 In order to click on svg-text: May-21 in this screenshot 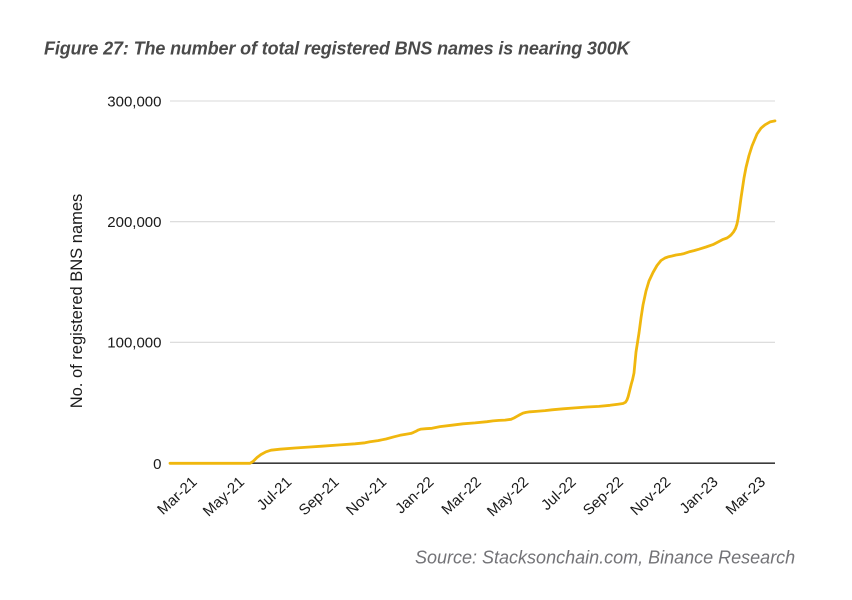, I will do `click(224, 497)`.